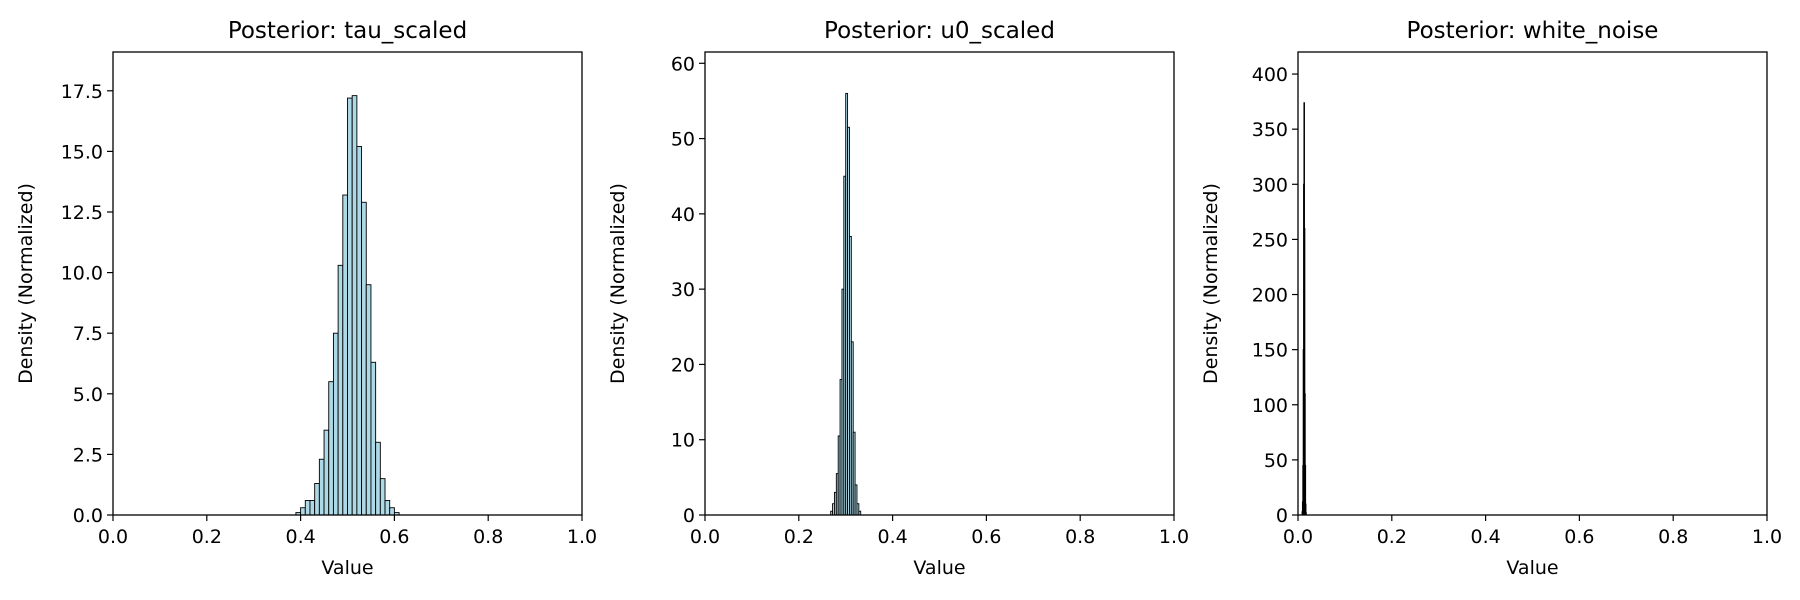  What do you see at coordinates (82, 274) in the screenshot?
I see `y-tick-label: 10.0` at bounding box center [82, 274].